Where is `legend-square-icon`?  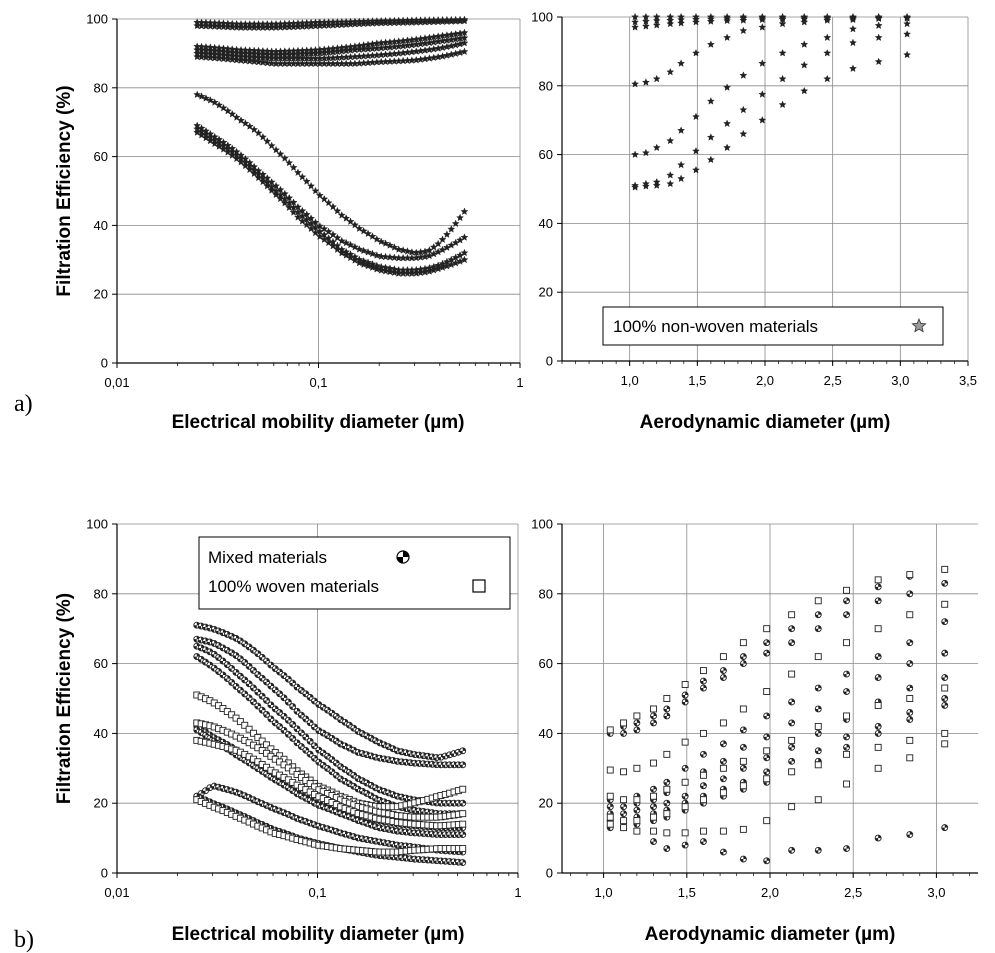 legend-square-icon is located at coordinates (479, 586).